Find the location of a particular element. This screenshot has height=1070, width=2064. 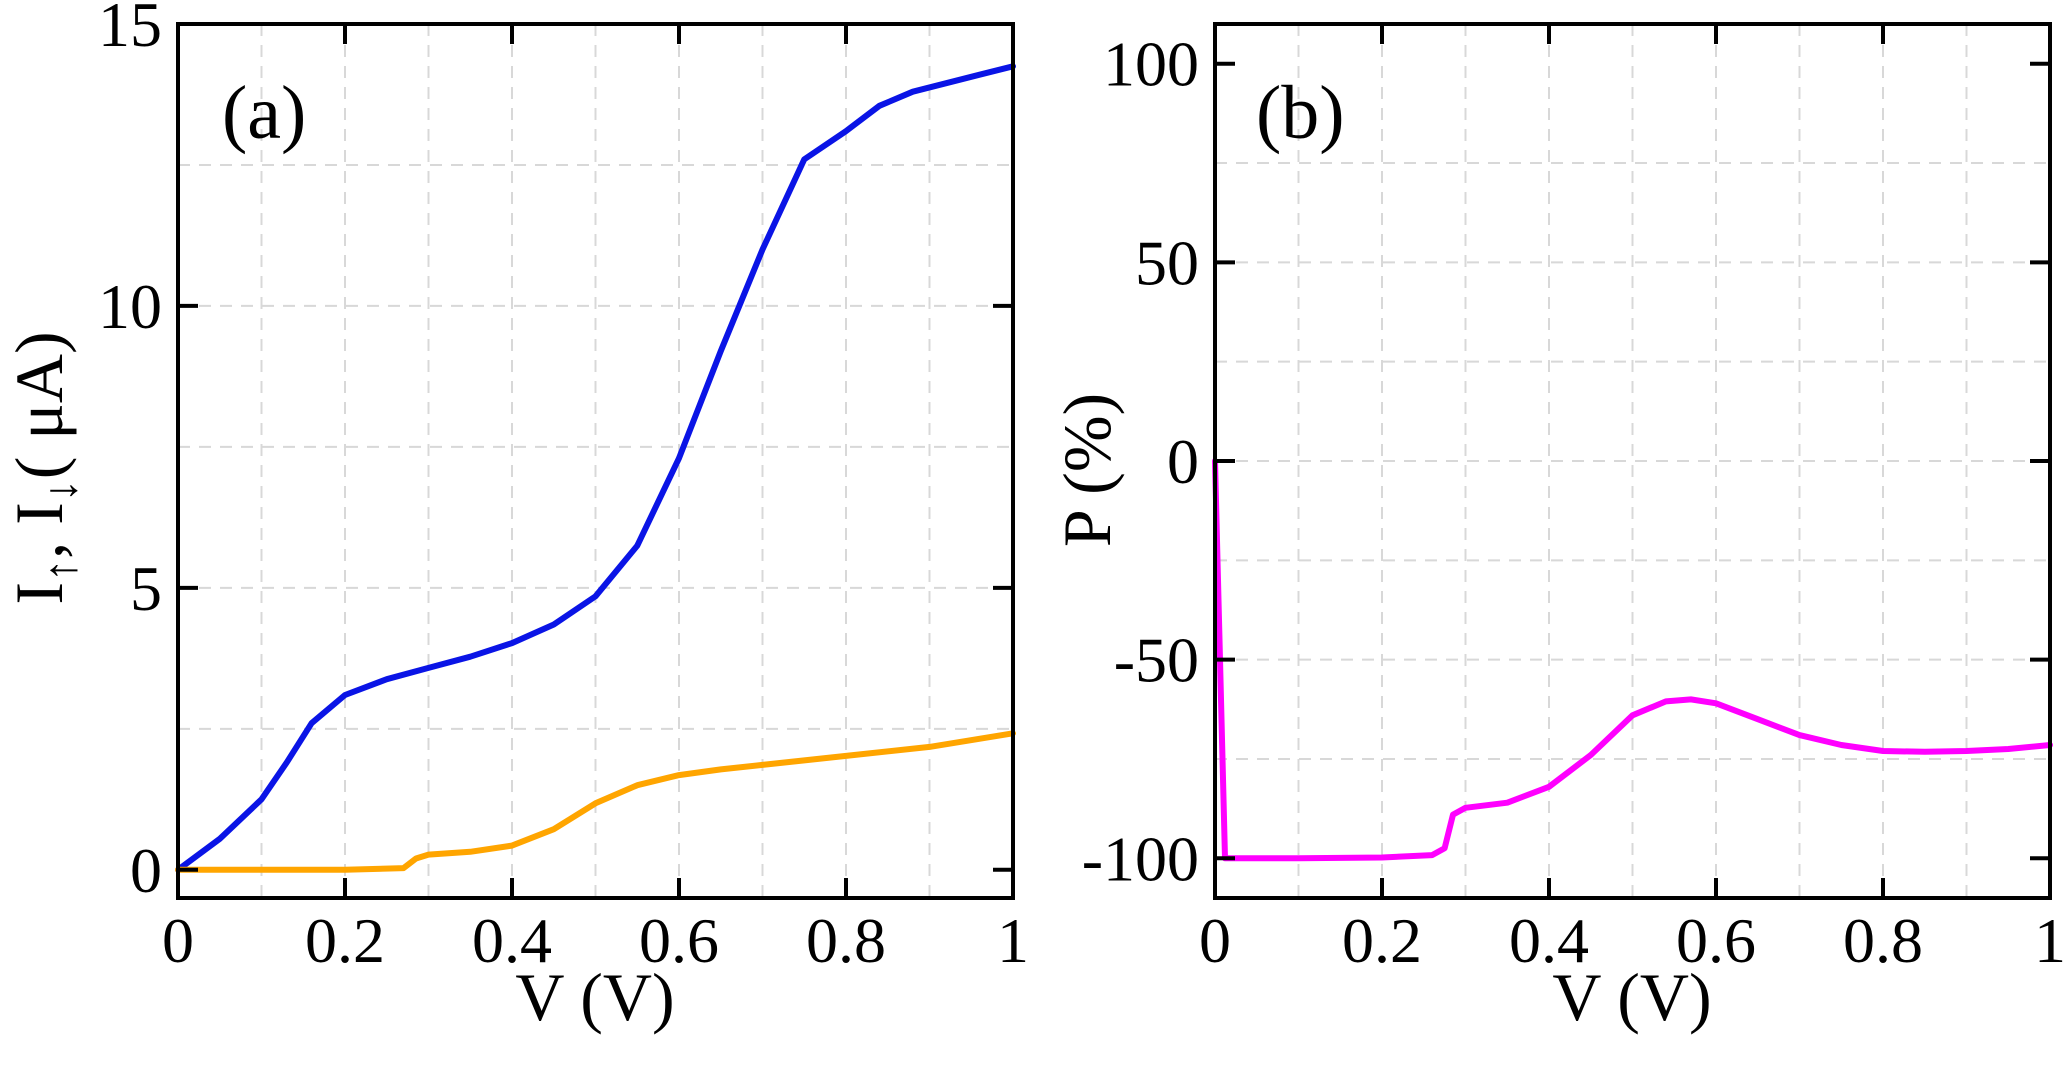

y-title-i-up: I is located at coordinates (39, 593).